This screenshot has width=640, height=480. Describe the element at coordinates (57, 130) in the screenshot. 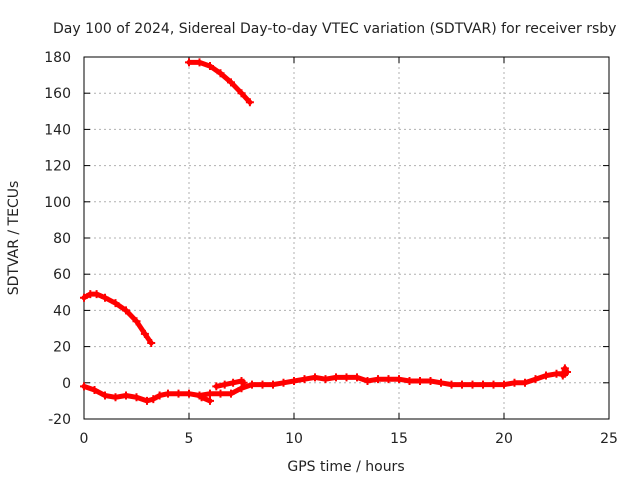

I see `y-tick-label: 140` at that location.